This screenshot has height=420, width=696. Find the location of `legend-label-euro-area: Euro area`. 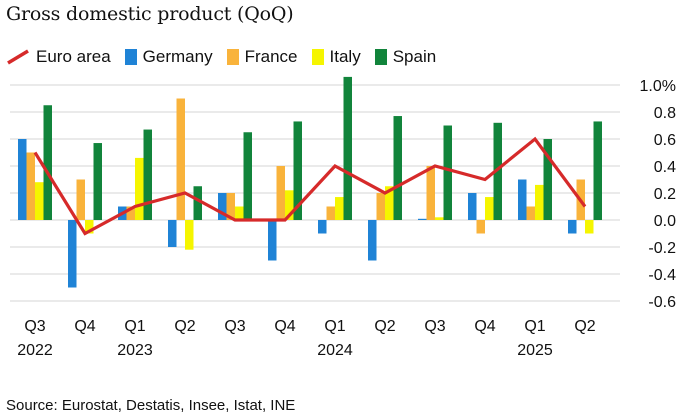

legend-label-euro-area: Euro area is located at coordinates (73, 56).